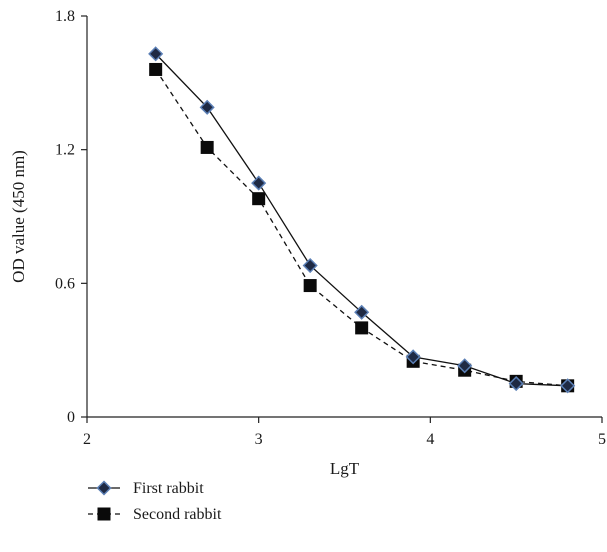 The width and height of the screenshot is (607, 552). What do you see at coordinates (602, 439) in the screenshot?
I see `x-tick-label: 5` at bounding box center [602, 439].